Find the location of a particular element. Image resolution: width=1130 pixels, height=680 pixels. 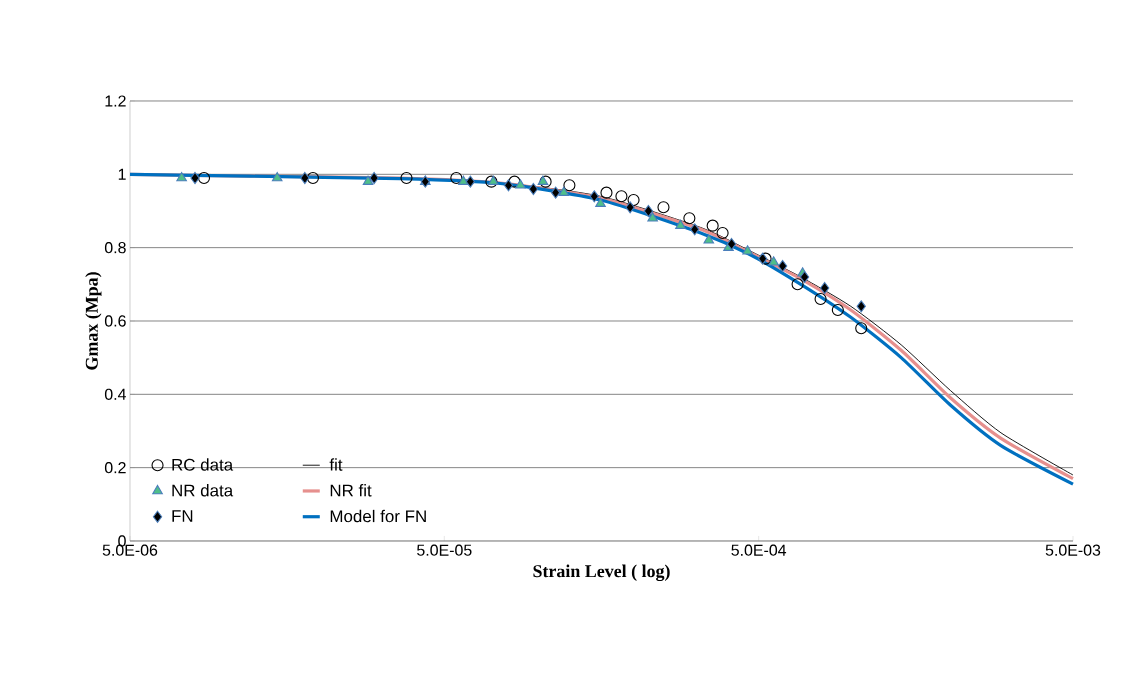

legend-label: Model for FN is located at coordinates (378, 516).